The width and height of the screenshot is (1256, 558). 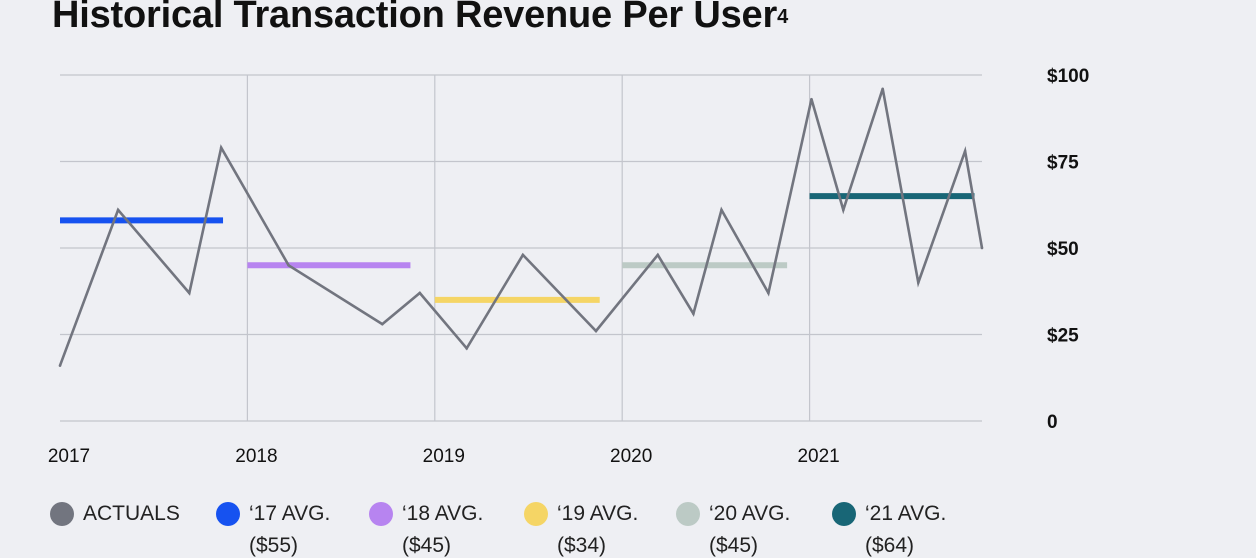 I want to click on chart-title: Historical Transaction Revenue Per User4, so click(x=420, y=19).